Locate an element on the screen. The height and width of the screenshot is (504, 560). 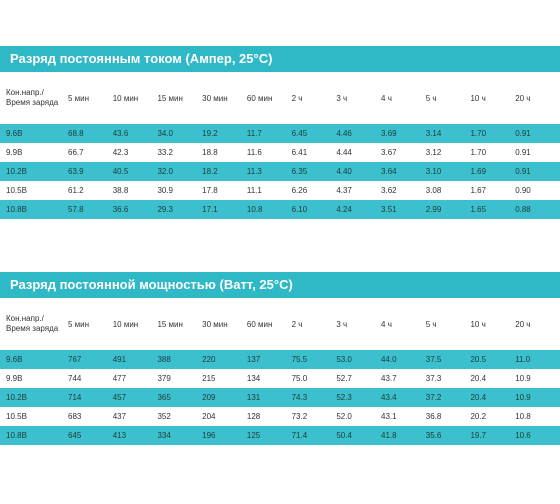
table-cell: 29.3 is located at coordinates (180, 209).